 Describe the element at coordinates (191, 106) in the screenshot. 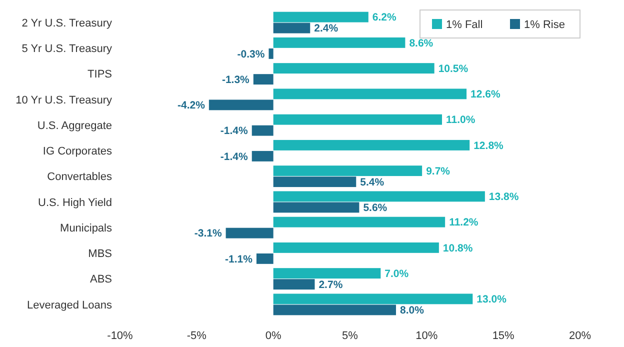

I see `data-label: -4.2%` at that location.